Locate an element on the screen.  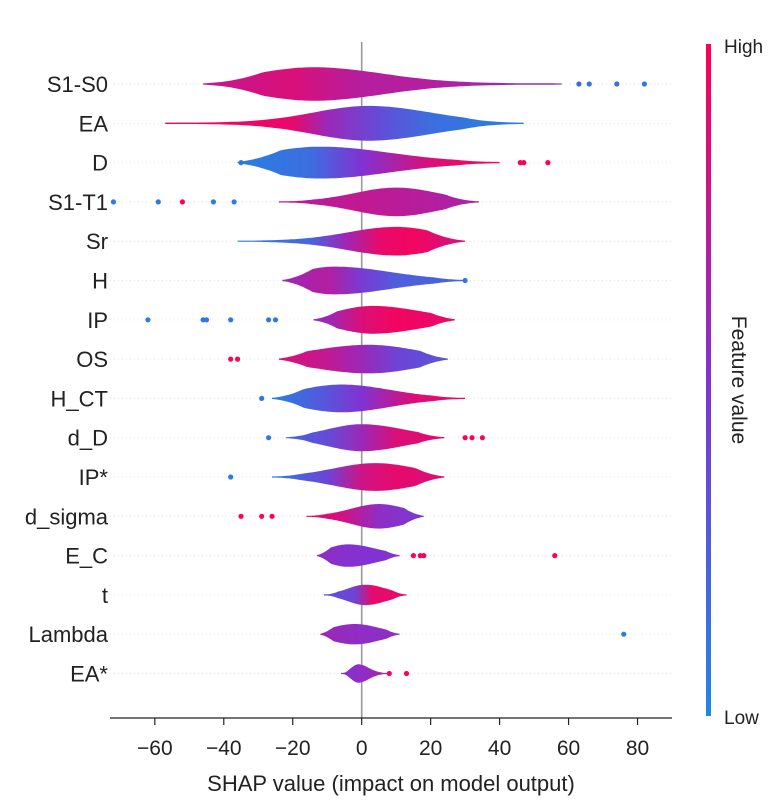
colorbar-high-label: High is located at coordinates (743, 47).